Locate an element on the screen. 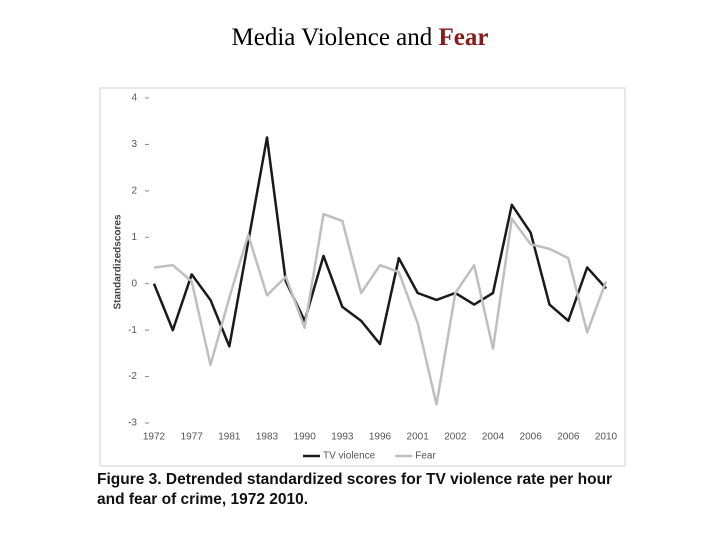  y-axis-label: Standardizedscores is located at coordinates (118, 261).